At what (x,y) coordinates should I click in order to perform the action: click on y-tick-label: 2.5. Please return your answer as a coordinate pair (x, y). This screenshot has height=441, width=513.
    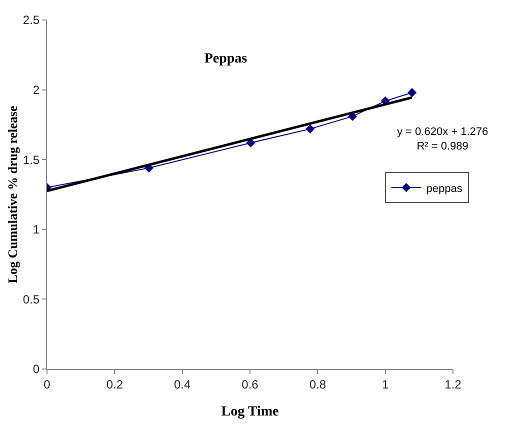
    Looking at the image, I should click on (31, 20).